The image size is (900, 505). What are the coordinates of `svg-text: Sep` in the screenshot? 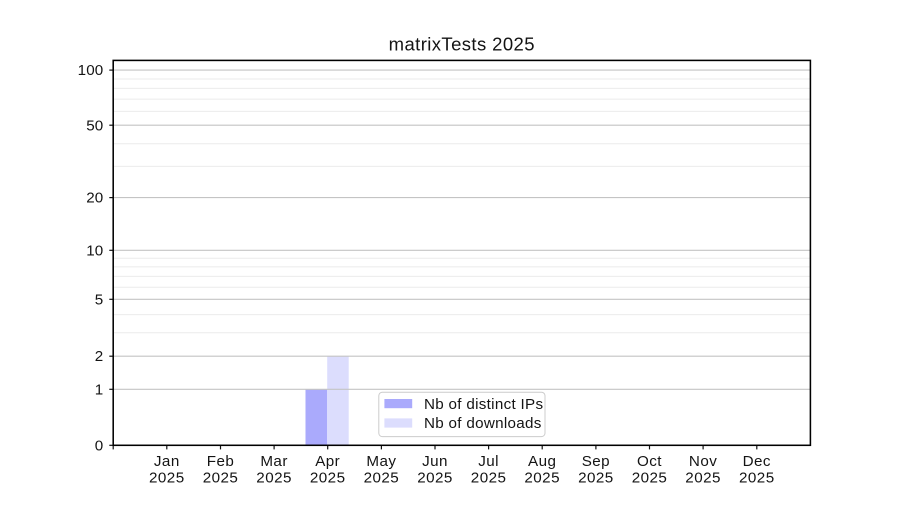 It's located at (596, 461).